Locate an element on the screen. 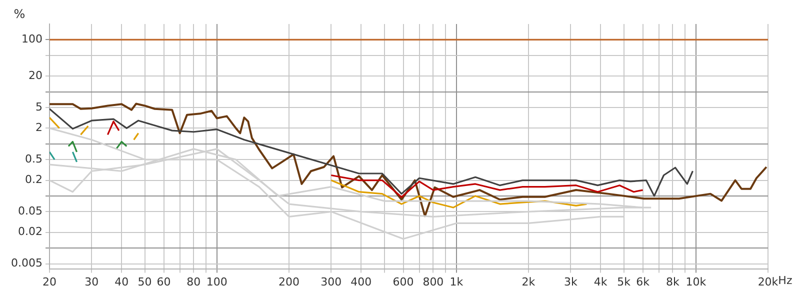 The width and height of the screenshot is (800, 300). x-axis-title: Hz is located at coordinates (785, 281).